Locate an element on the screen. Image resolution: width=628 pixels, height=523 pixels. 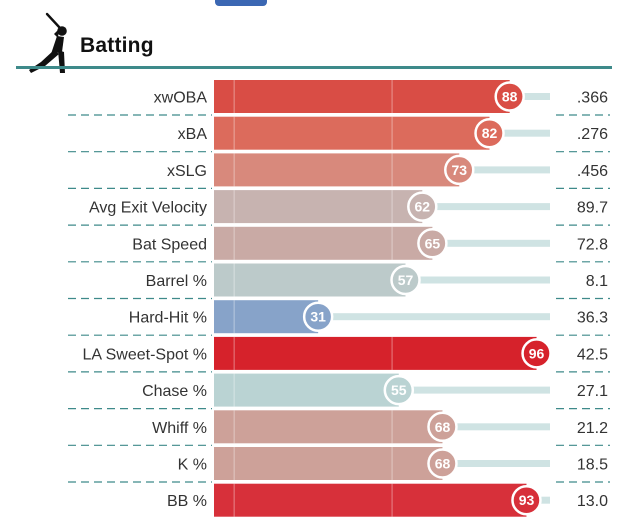
metric-label: Bat Speed is located at coordinates (169, 244).